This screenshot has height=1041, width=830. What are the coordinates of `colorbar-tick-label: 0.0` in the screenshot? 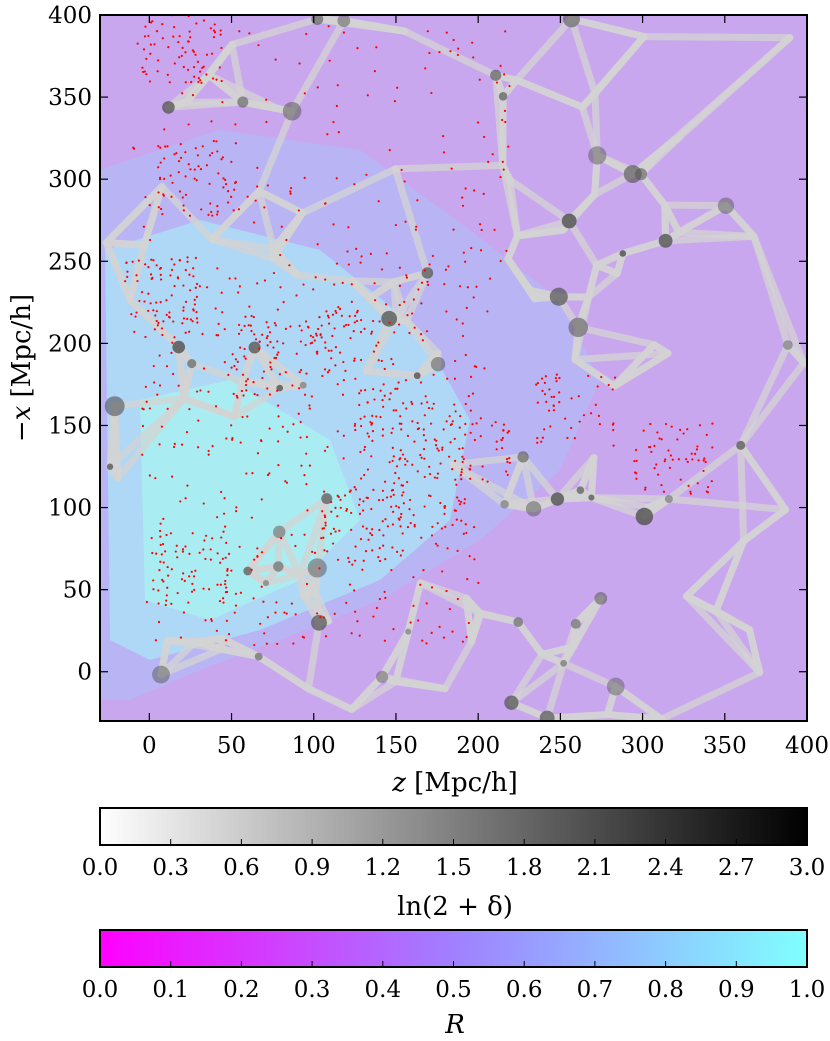 It's located at (100, 868).